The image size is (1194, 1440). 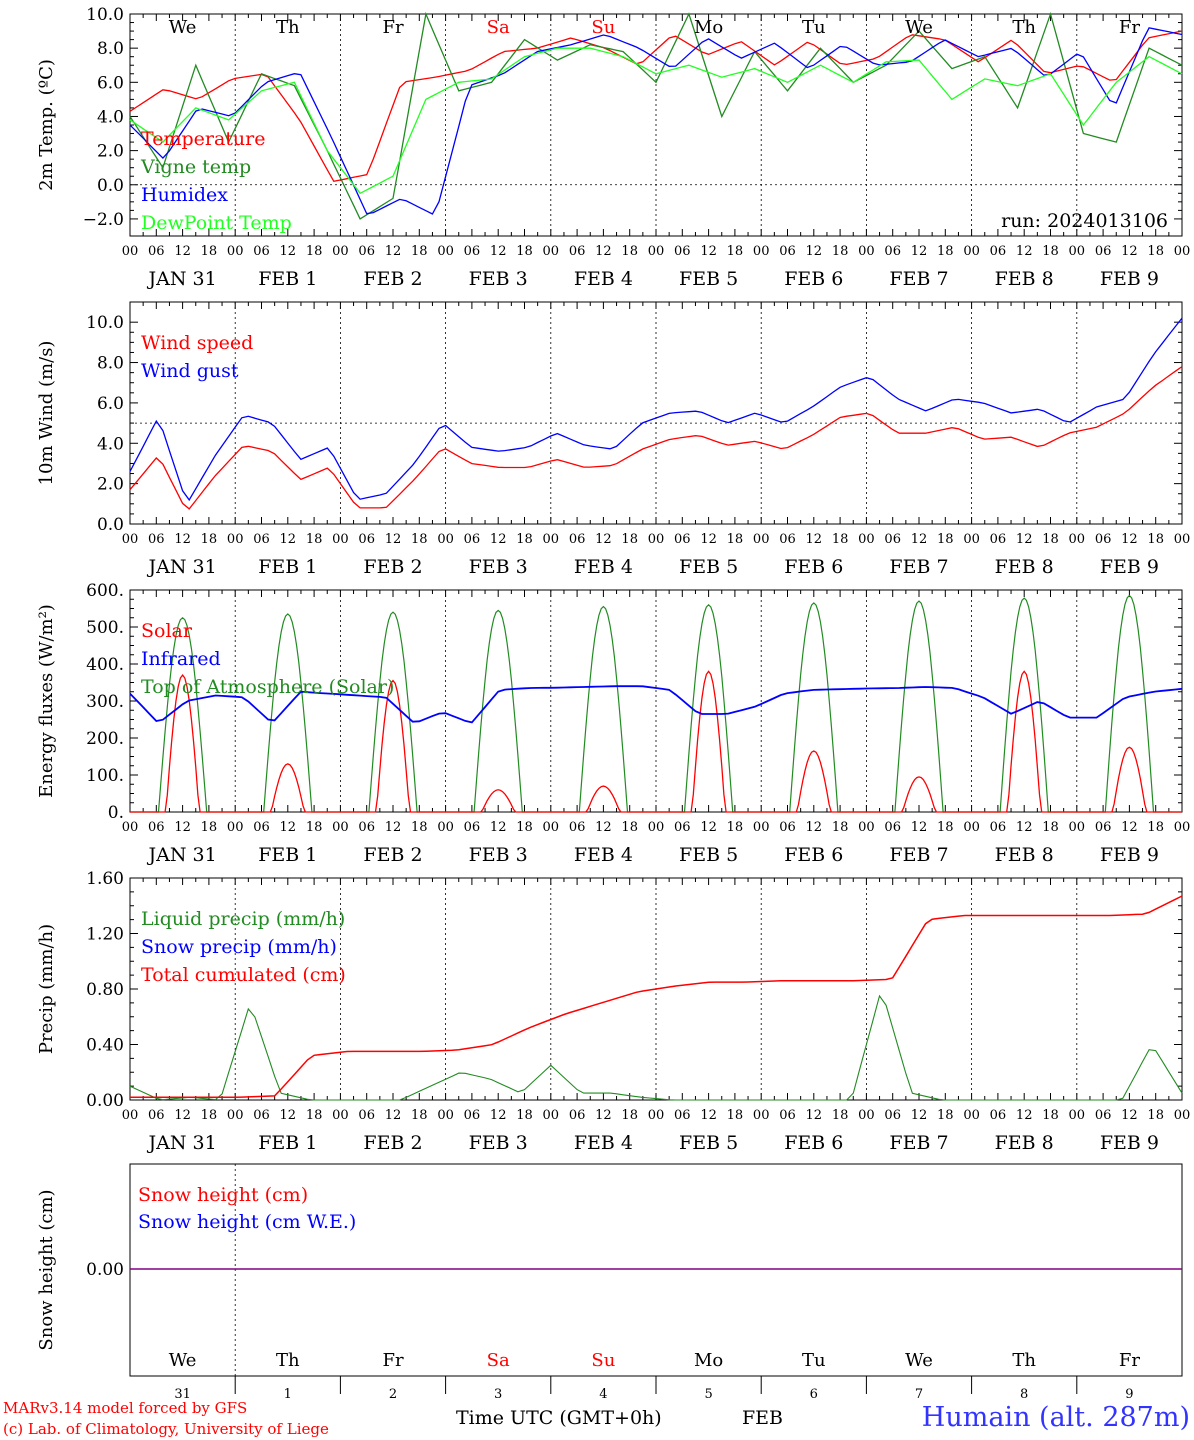 I want to click on weekday-label: Fr, so click(x=392, y=1360).